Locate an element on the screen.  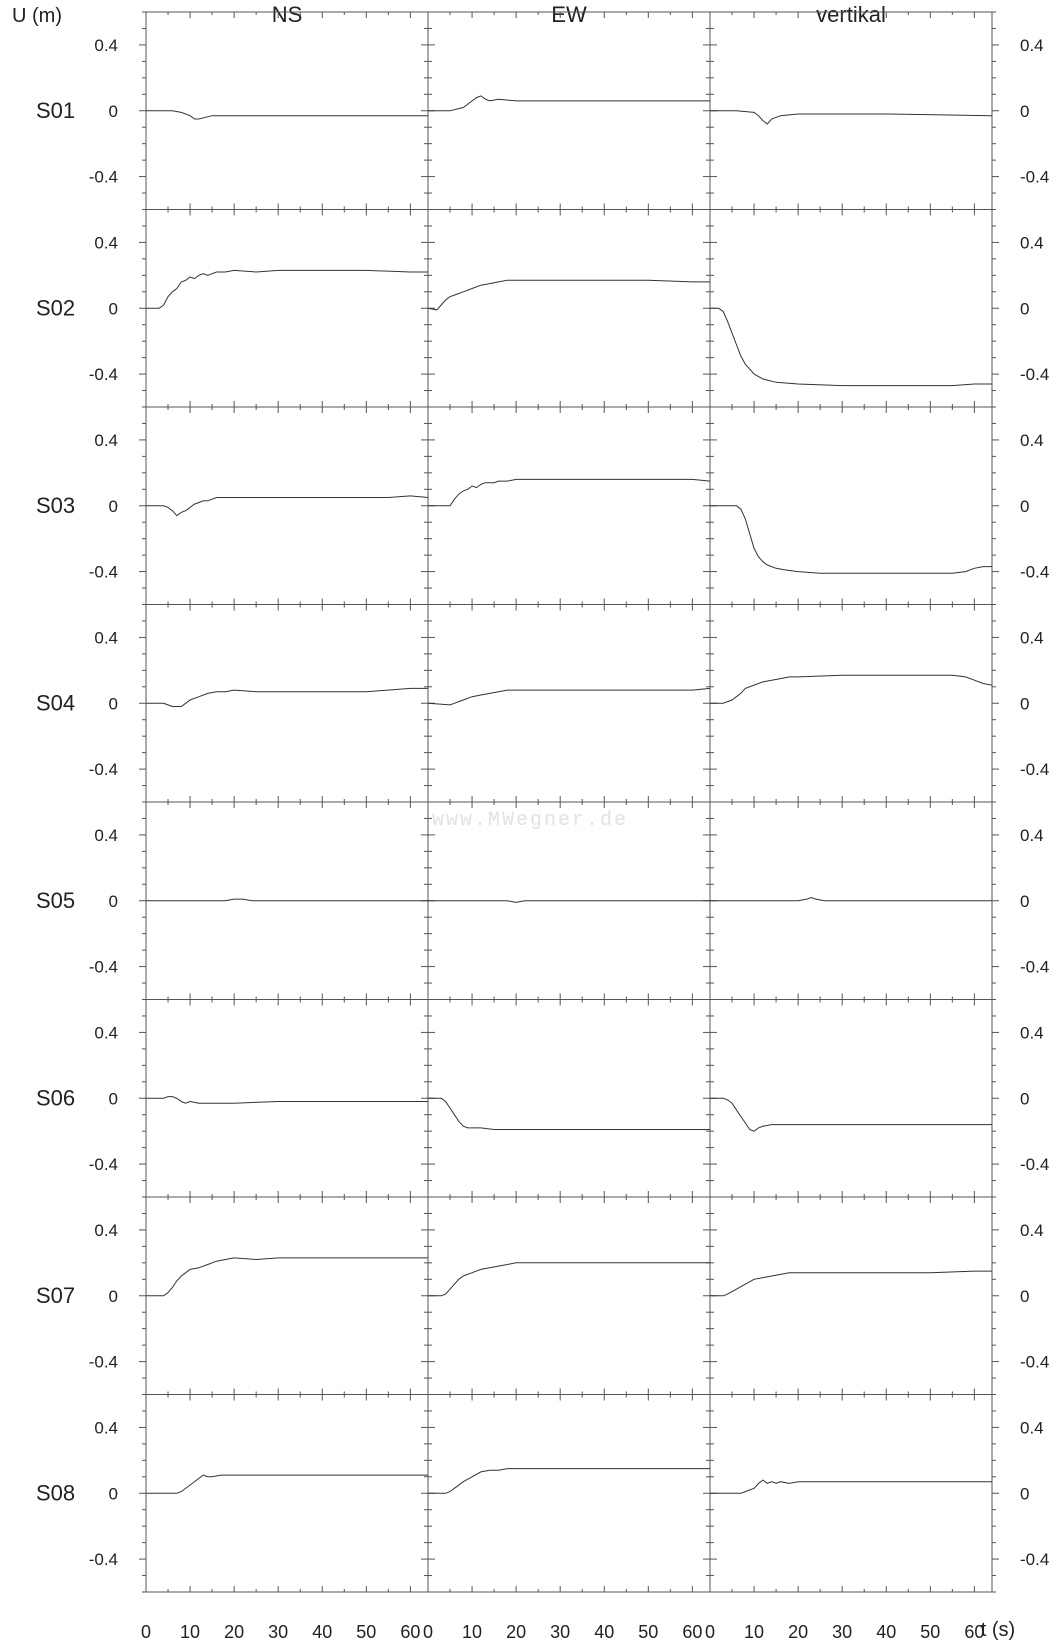
trace-S02-NS is located at coordinates (287, 289).